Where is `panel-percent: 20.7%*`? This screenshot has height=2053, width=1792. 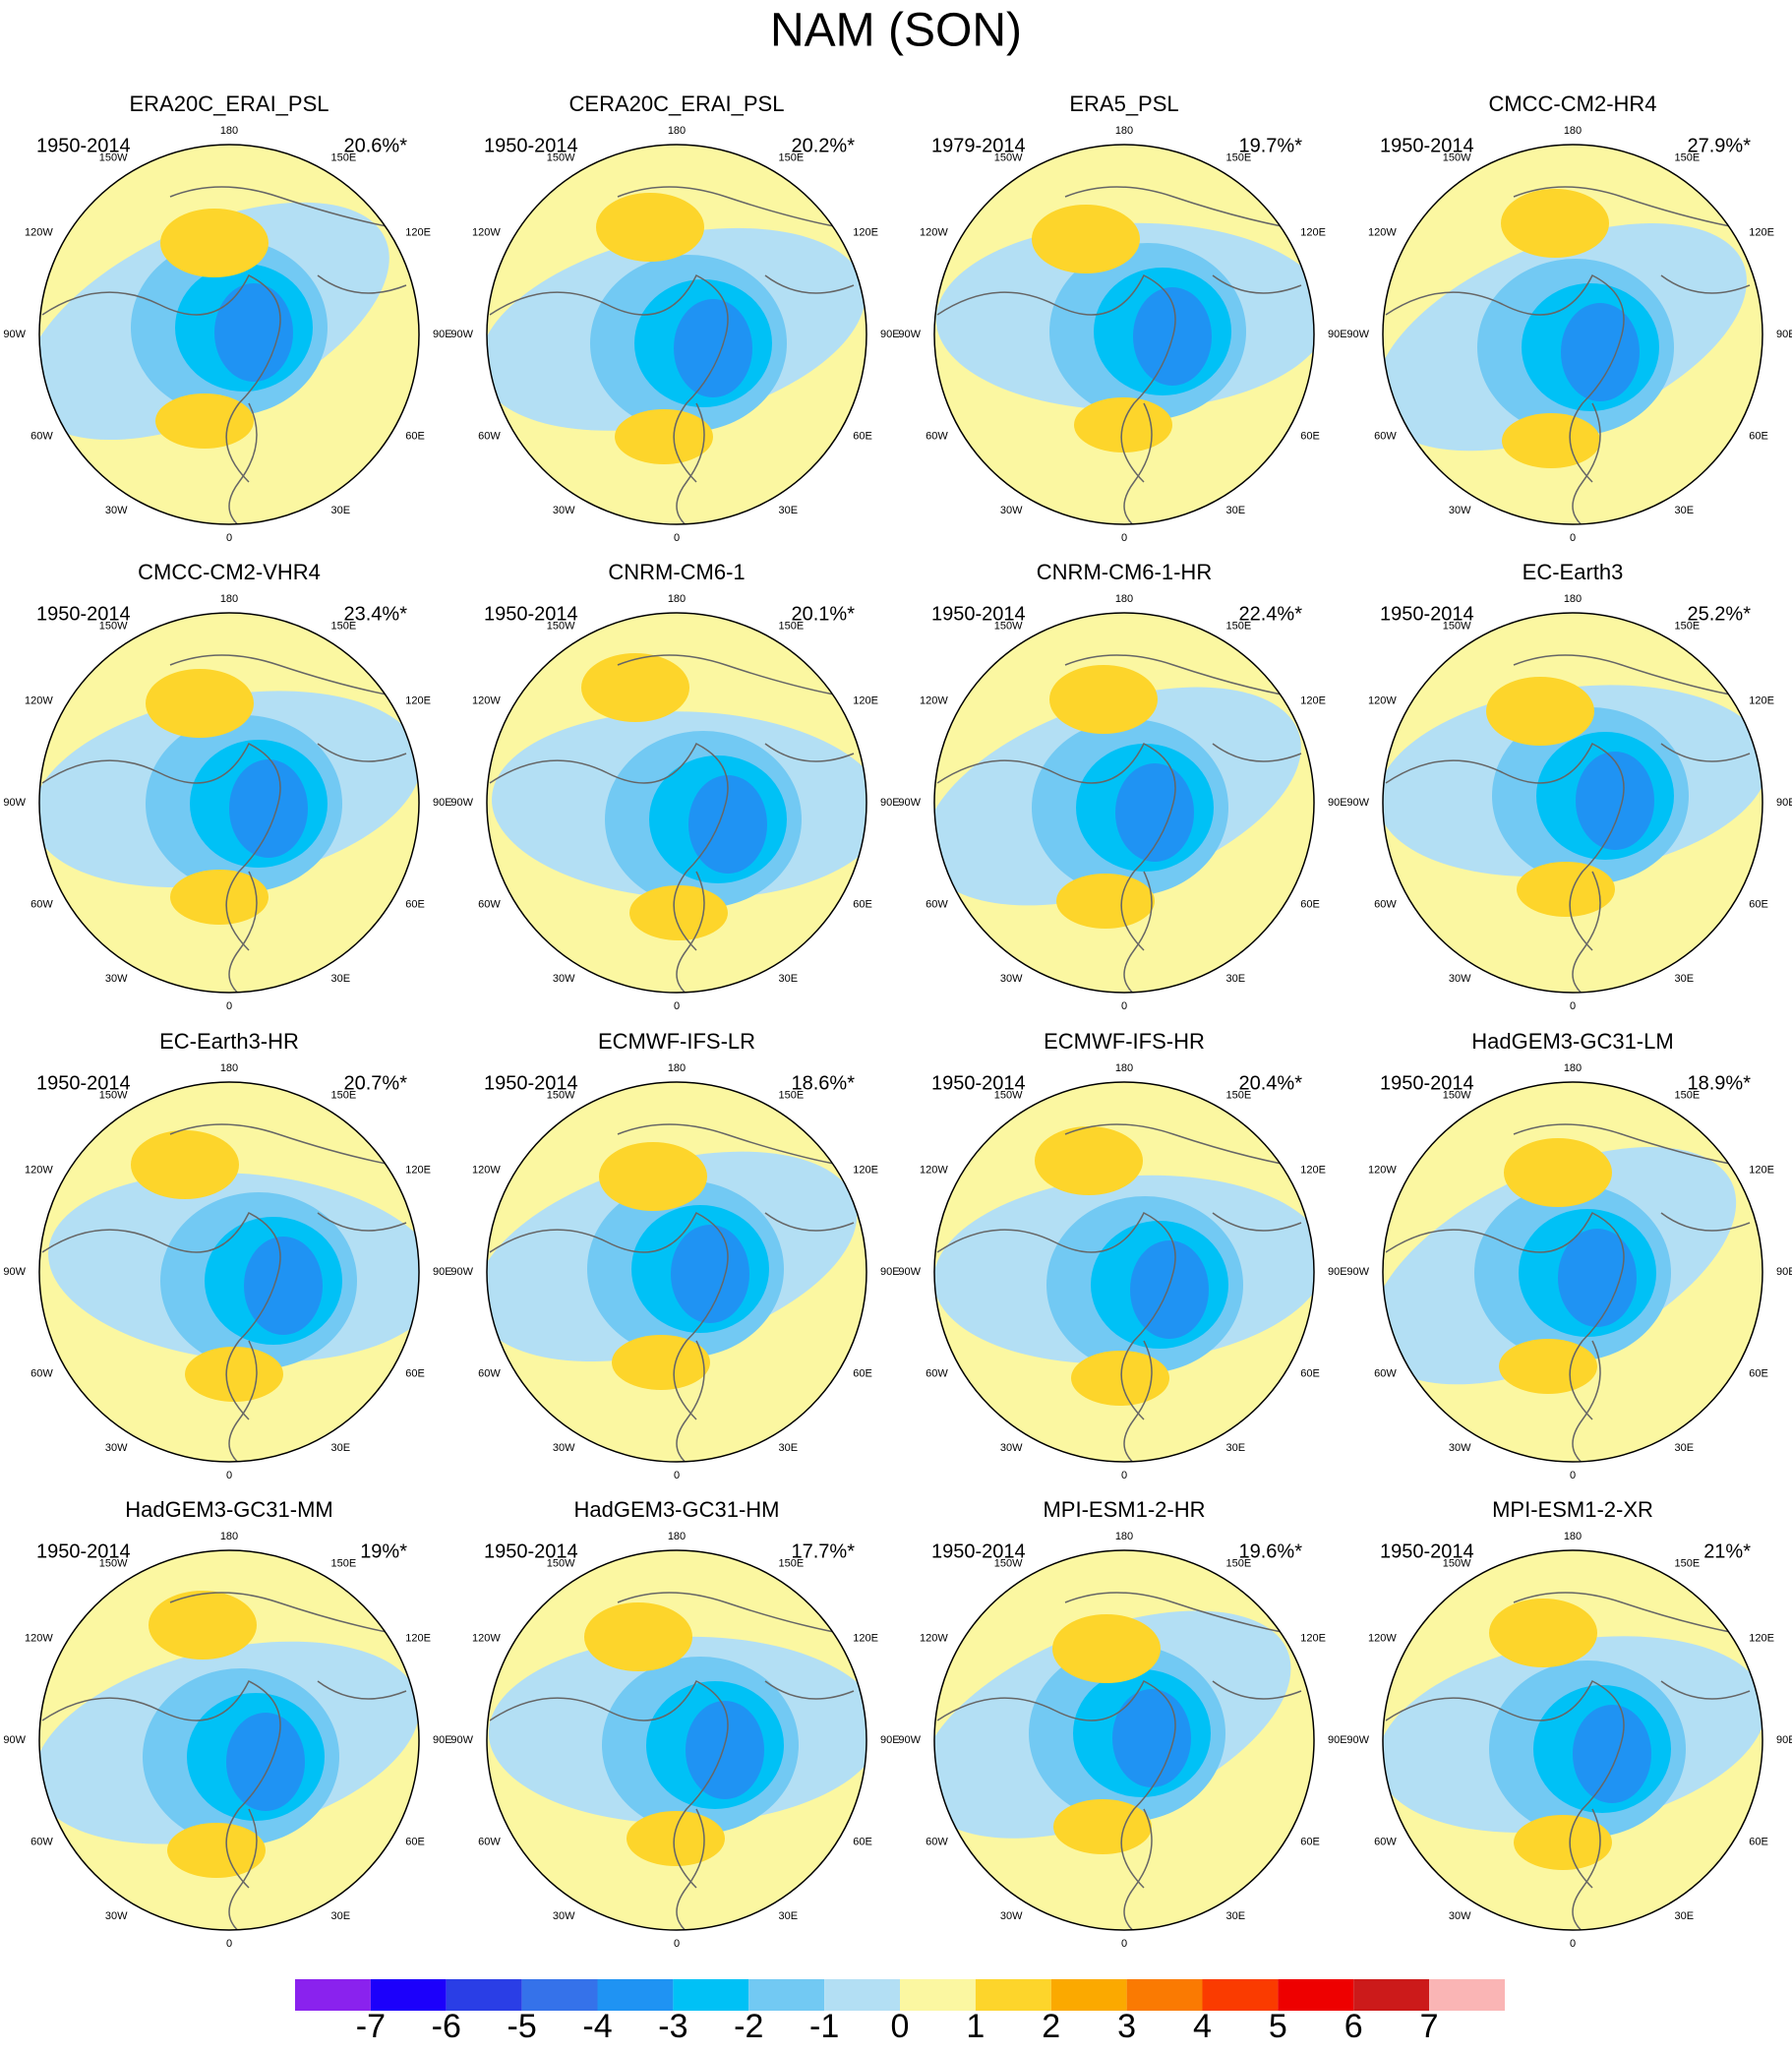
panel-percent: 20.7%* is located at coordinates (376, 1083).